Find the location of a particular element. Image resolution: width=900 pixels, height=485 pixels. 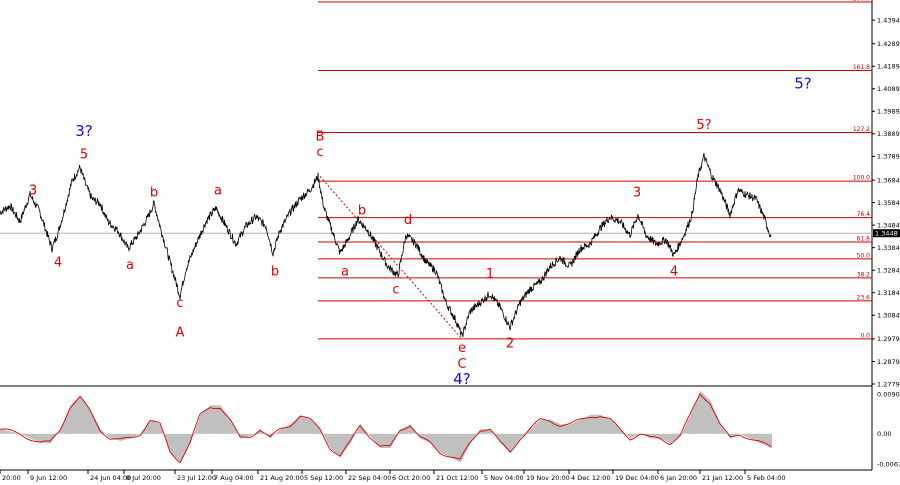

price-tick-label: 1.3484 is located at coordinates (888, 225).